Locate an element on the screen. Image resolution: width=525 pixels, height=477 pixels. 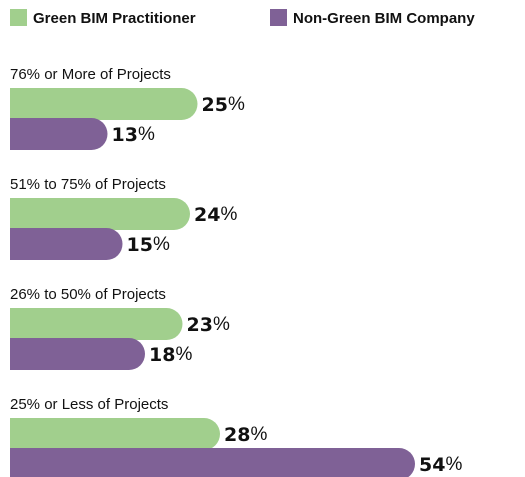
value-label: 23% is located at coordinates (208, 325).